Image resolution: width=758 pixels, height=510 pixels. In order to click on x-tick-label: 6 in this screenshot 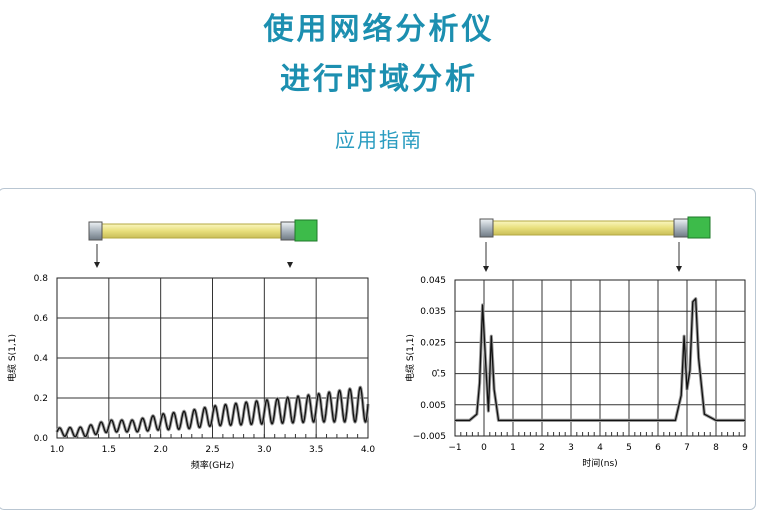, I will do `click(658, 448)`.